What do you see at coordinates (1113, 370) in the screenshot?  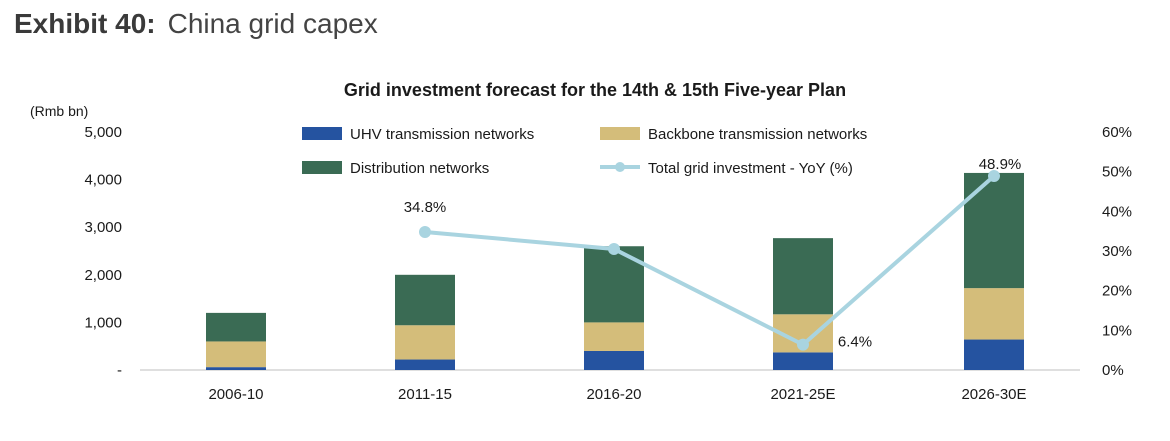 I see `y2-tick-label: 0%` at bounding box center [1113, 370].